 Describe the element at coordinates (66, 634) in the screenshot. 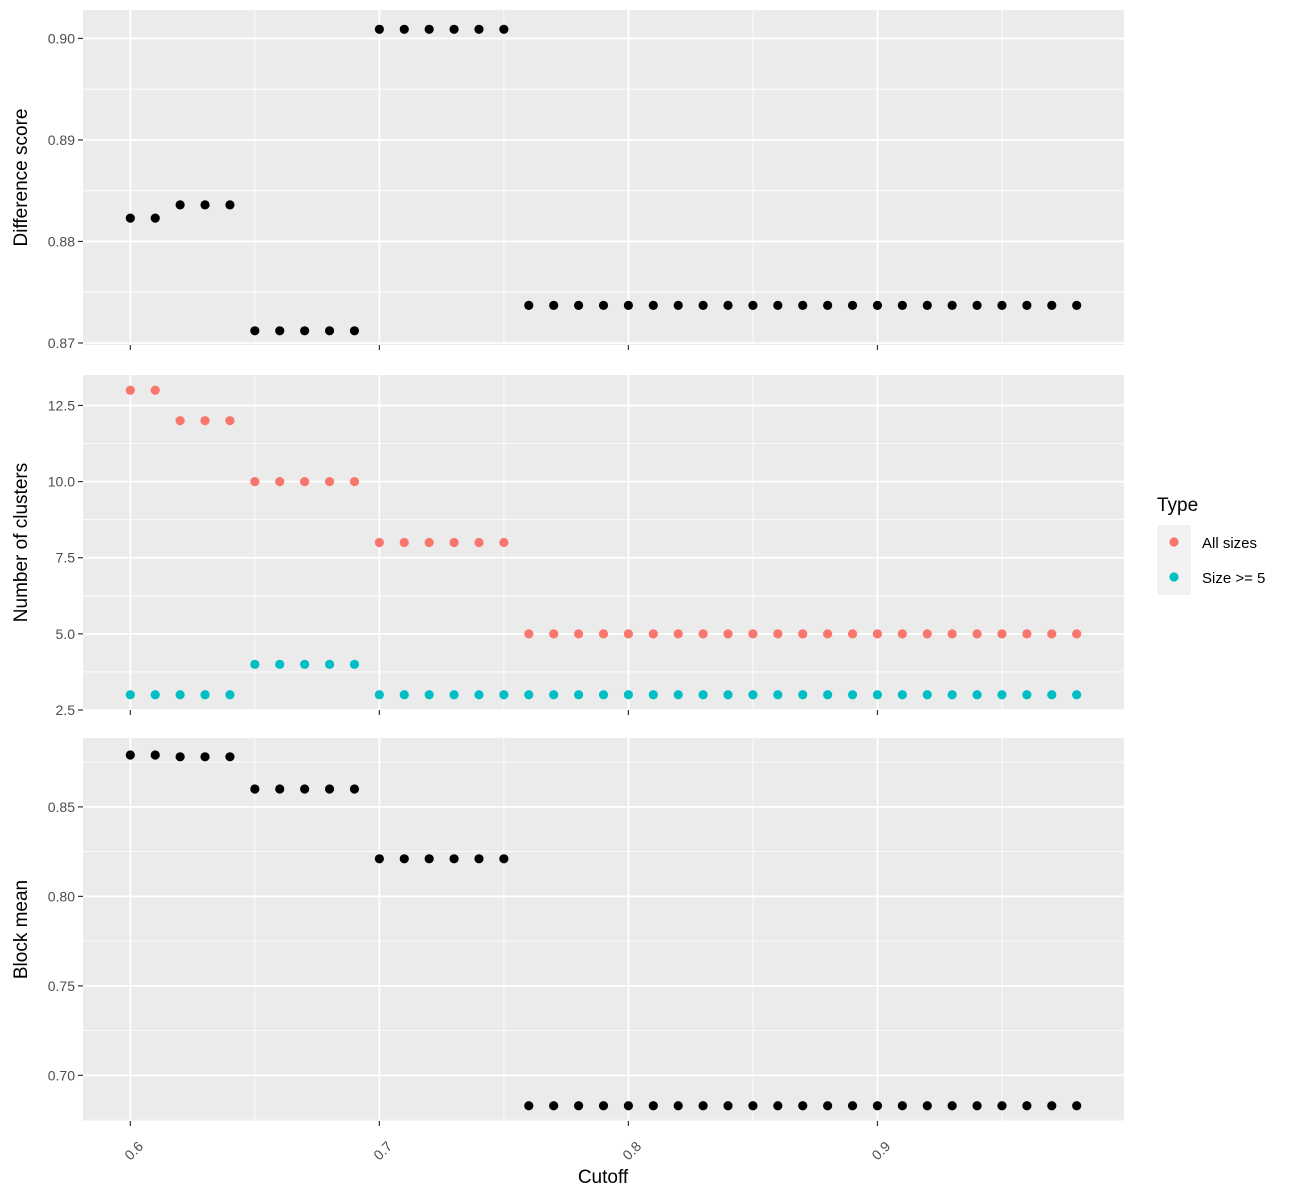

I see `y-tick-label: 5.0` at that location.